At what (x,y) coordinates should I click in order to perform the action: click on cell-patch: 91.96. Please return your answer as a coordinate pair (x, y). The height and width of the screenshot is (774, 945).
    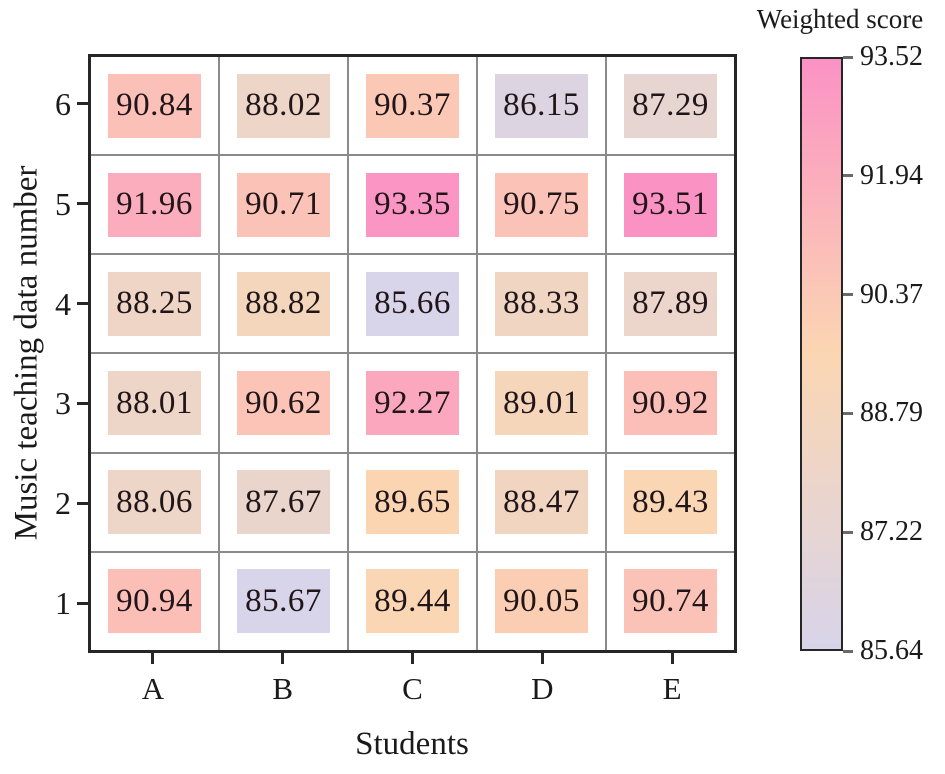
    Looking at the image, I should click on (154, 204).